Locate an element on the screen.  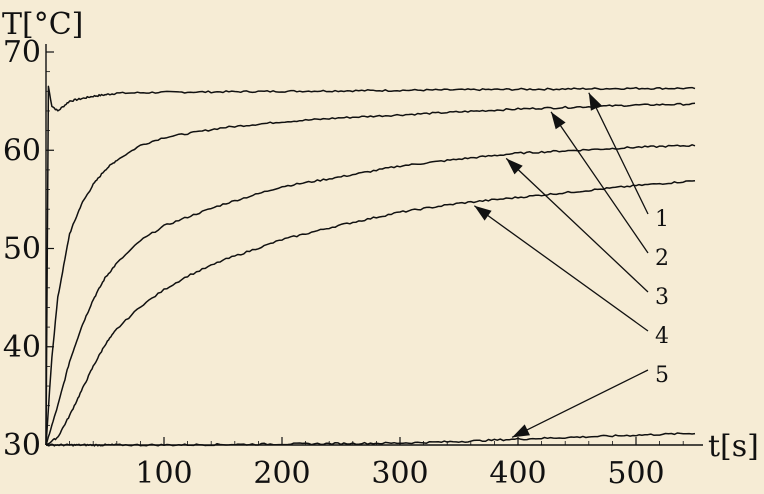
y-tick-label: 70 is located at coordinates (22, 52).